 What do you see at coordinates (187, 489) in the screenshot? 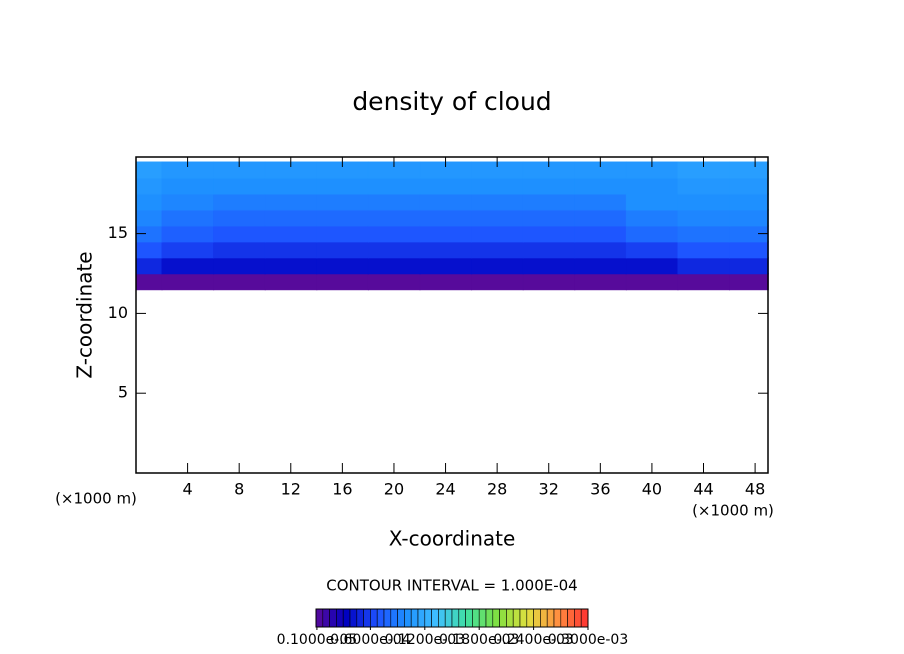
I see `x-tick-label: 4` at bounding box center [187, 489].